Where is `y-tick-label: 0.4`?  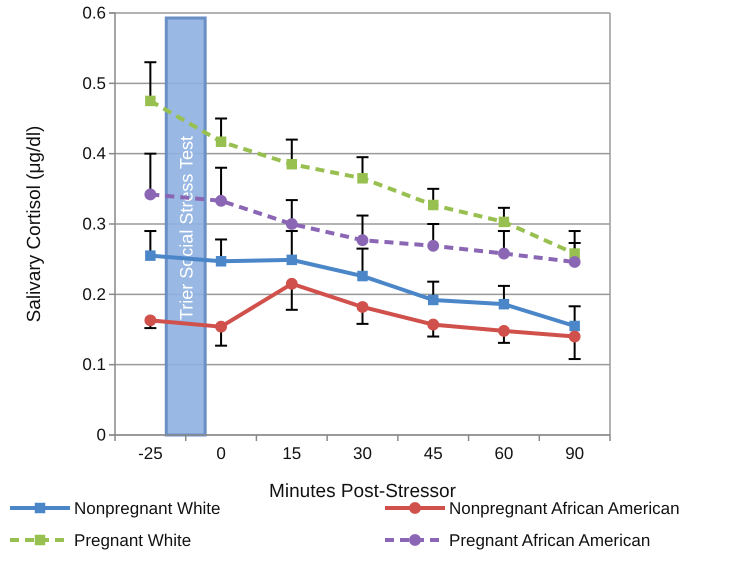 y-tick-label: 0.4 is located at coordinates (94, 154).